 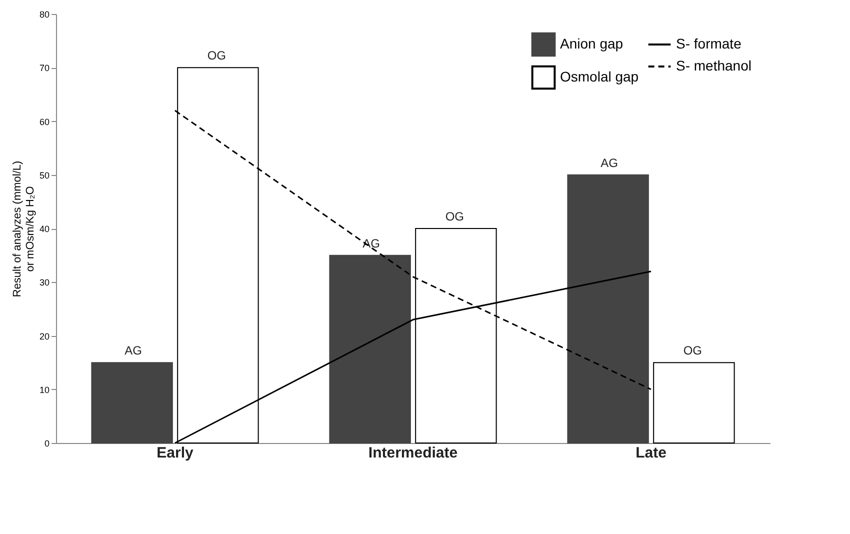 What do you see at coordinates (592, 44) in the screenshot?
I see `legend-label: Anion gap` at bounding box center [592, 44].